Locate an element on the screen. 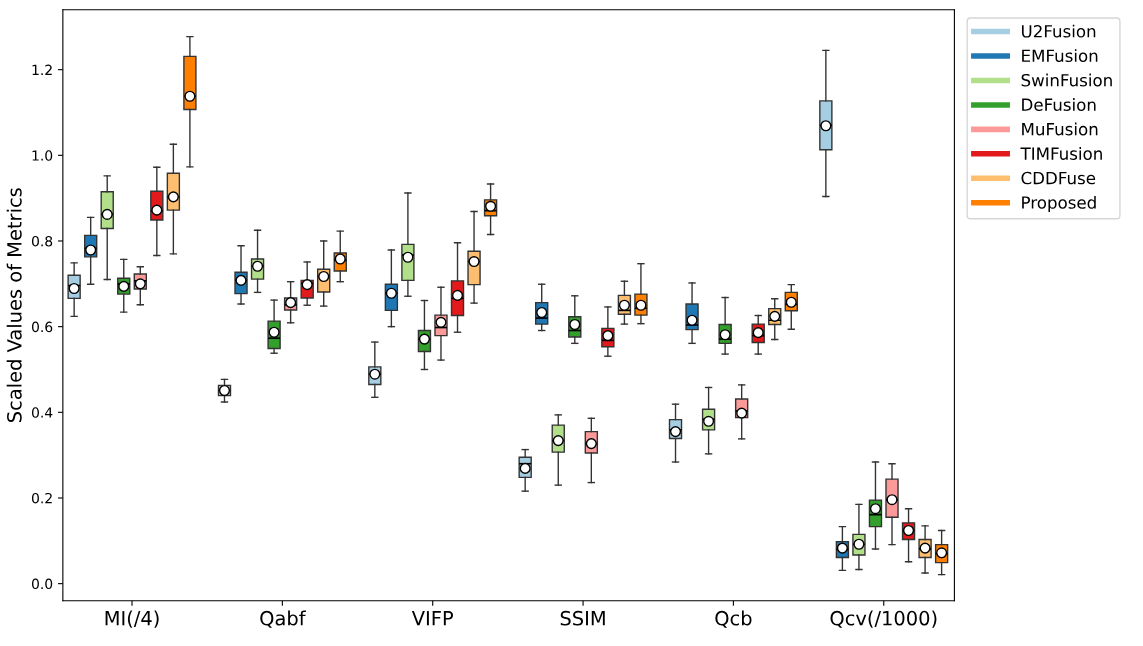 The image size is (1143, 646). legend-label: TIMFusion is located at coordinates (1061, 153).